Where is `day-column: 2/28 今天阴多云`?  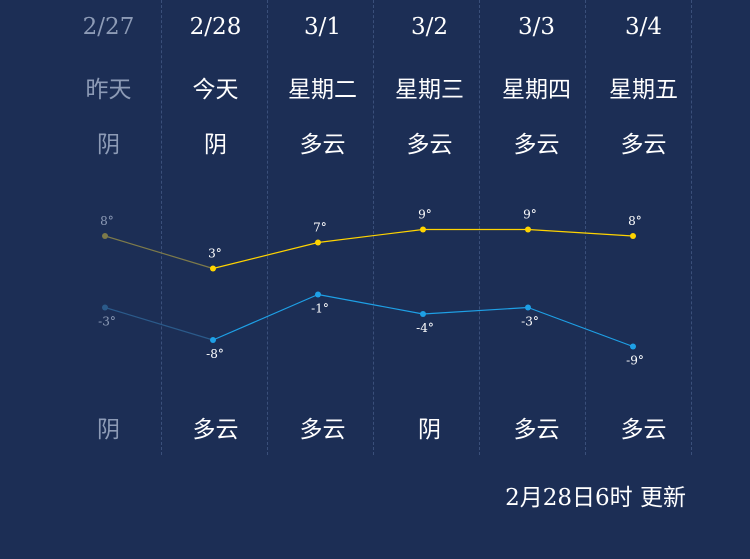
day-column: 2/28 今天阴多云 is located at coordinates (215, 227).